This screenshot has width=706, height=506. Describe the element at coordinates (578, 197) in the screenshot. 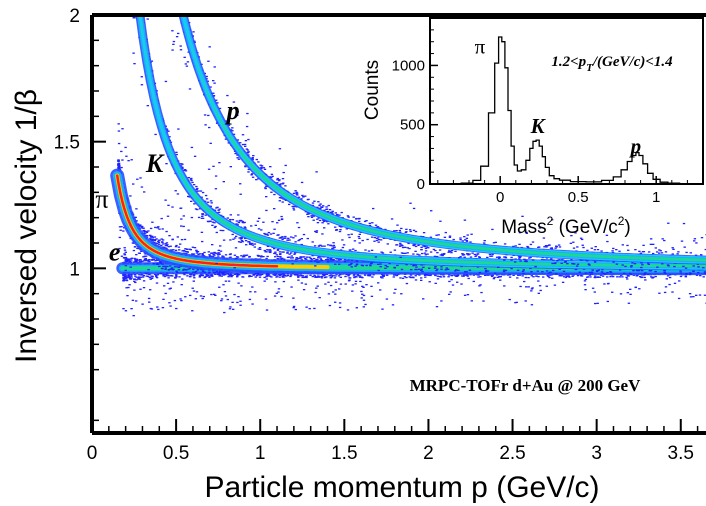

I see `inset-x-tick-label: 0.5` at that location.